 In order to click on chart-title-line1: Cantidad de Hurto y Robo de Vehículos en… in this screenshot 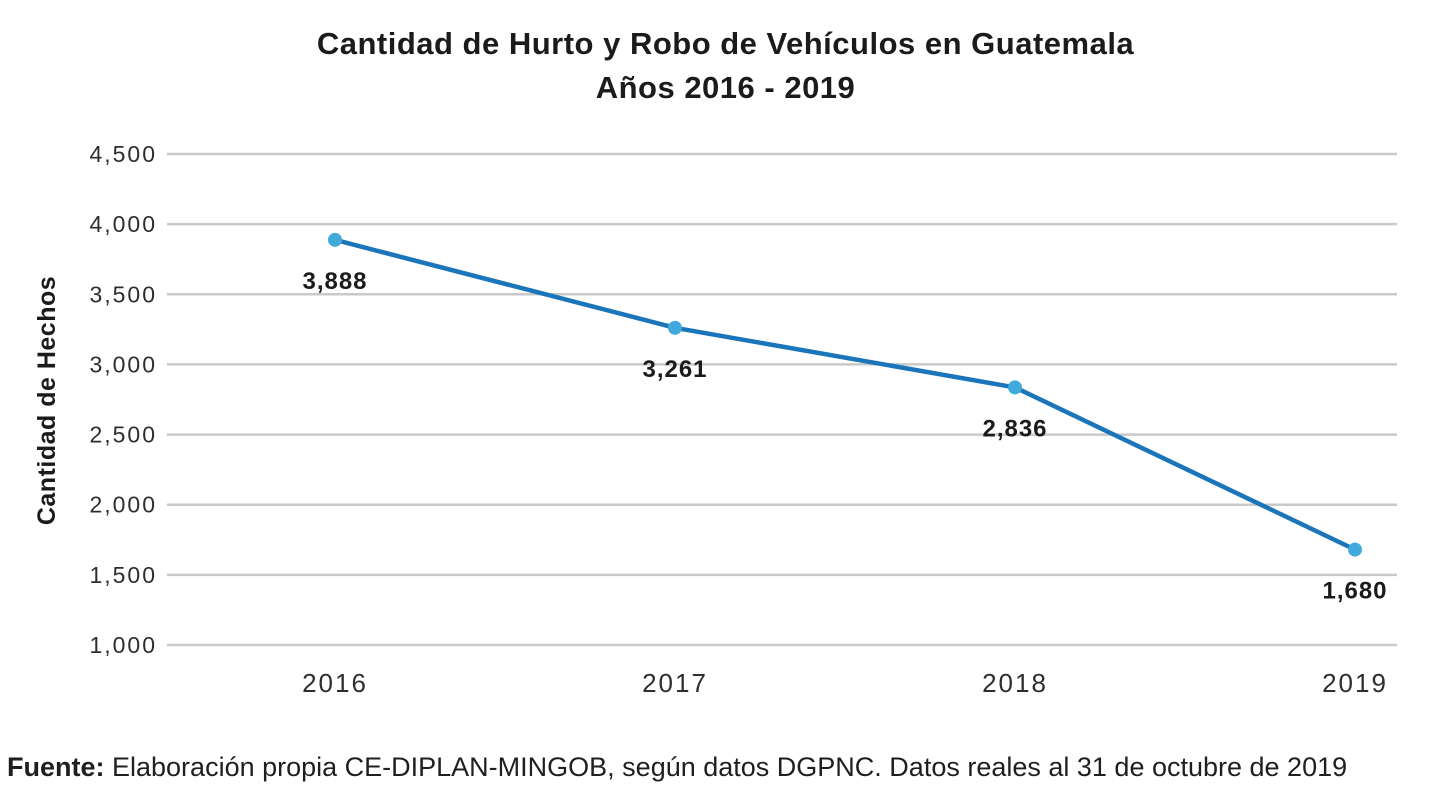, I will do `click(725, 43)`.